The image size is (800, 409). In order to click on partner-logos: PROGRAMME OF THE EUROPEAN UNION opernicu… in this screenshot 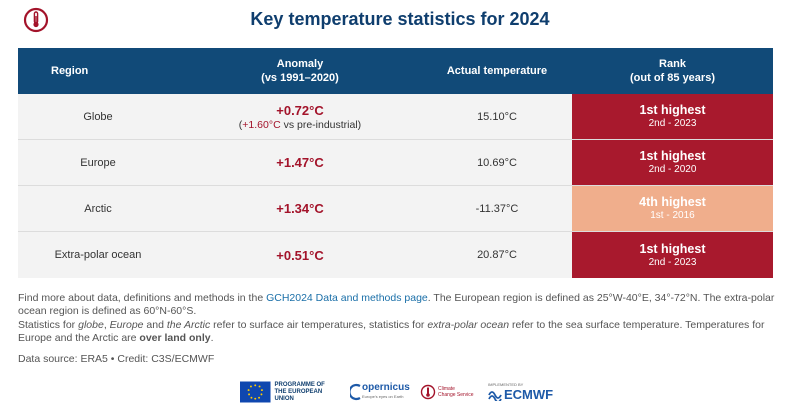, I will do `click(405, 392)`.